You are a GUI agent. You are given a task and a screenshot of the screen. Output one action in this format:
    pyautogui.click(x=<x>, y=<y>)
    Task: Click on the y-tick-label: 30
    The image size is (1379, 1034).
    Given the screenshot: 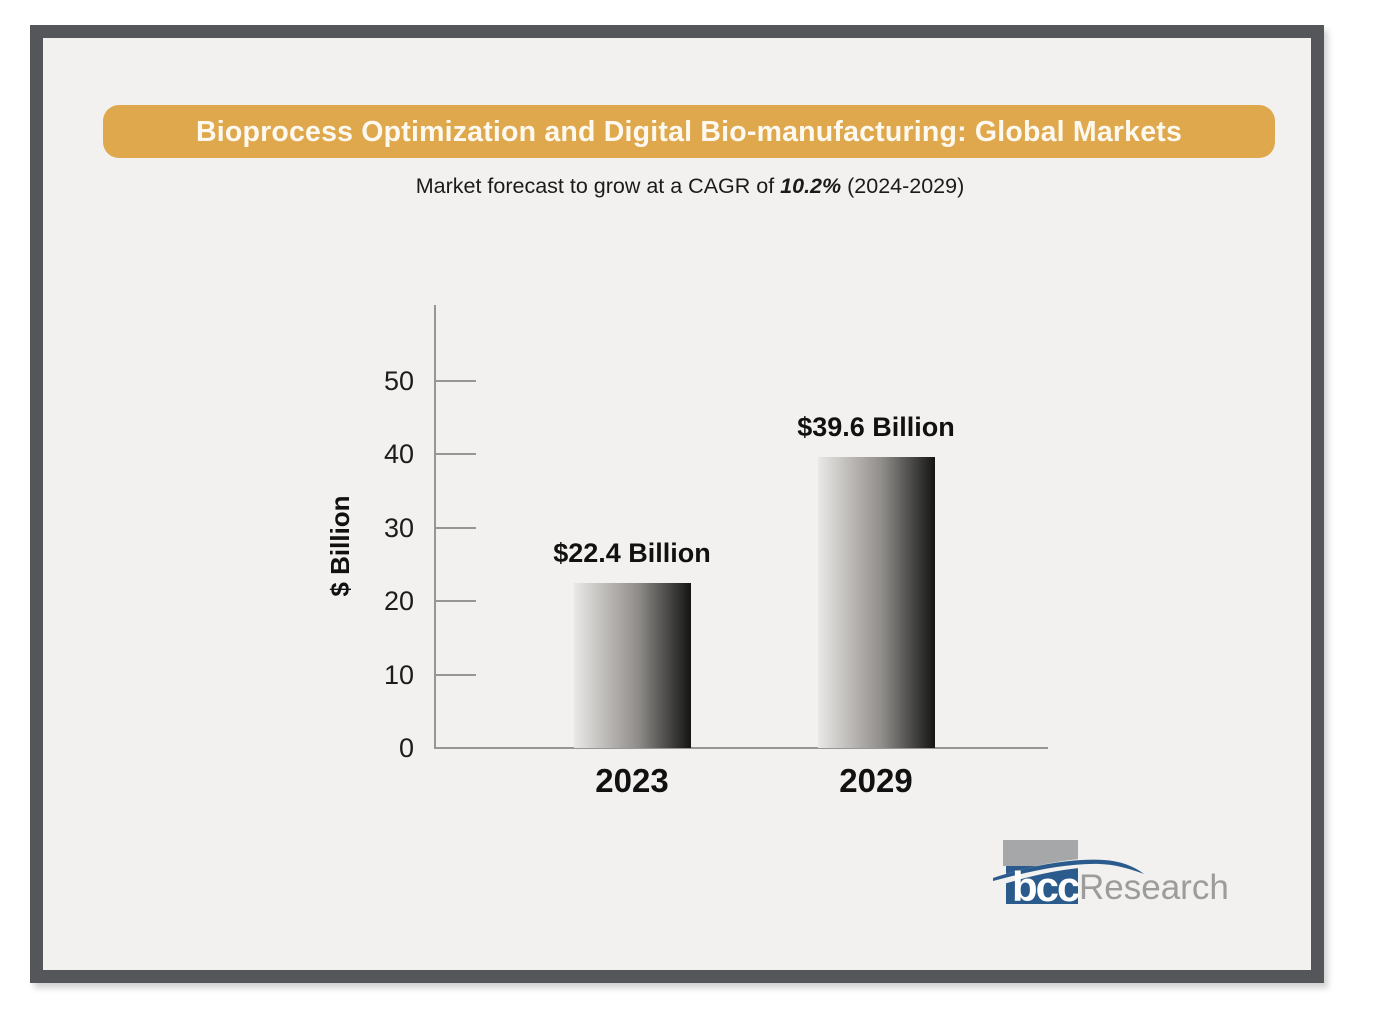 What is the action you would take?
    pyautogui.click(x=398, y=527)
    